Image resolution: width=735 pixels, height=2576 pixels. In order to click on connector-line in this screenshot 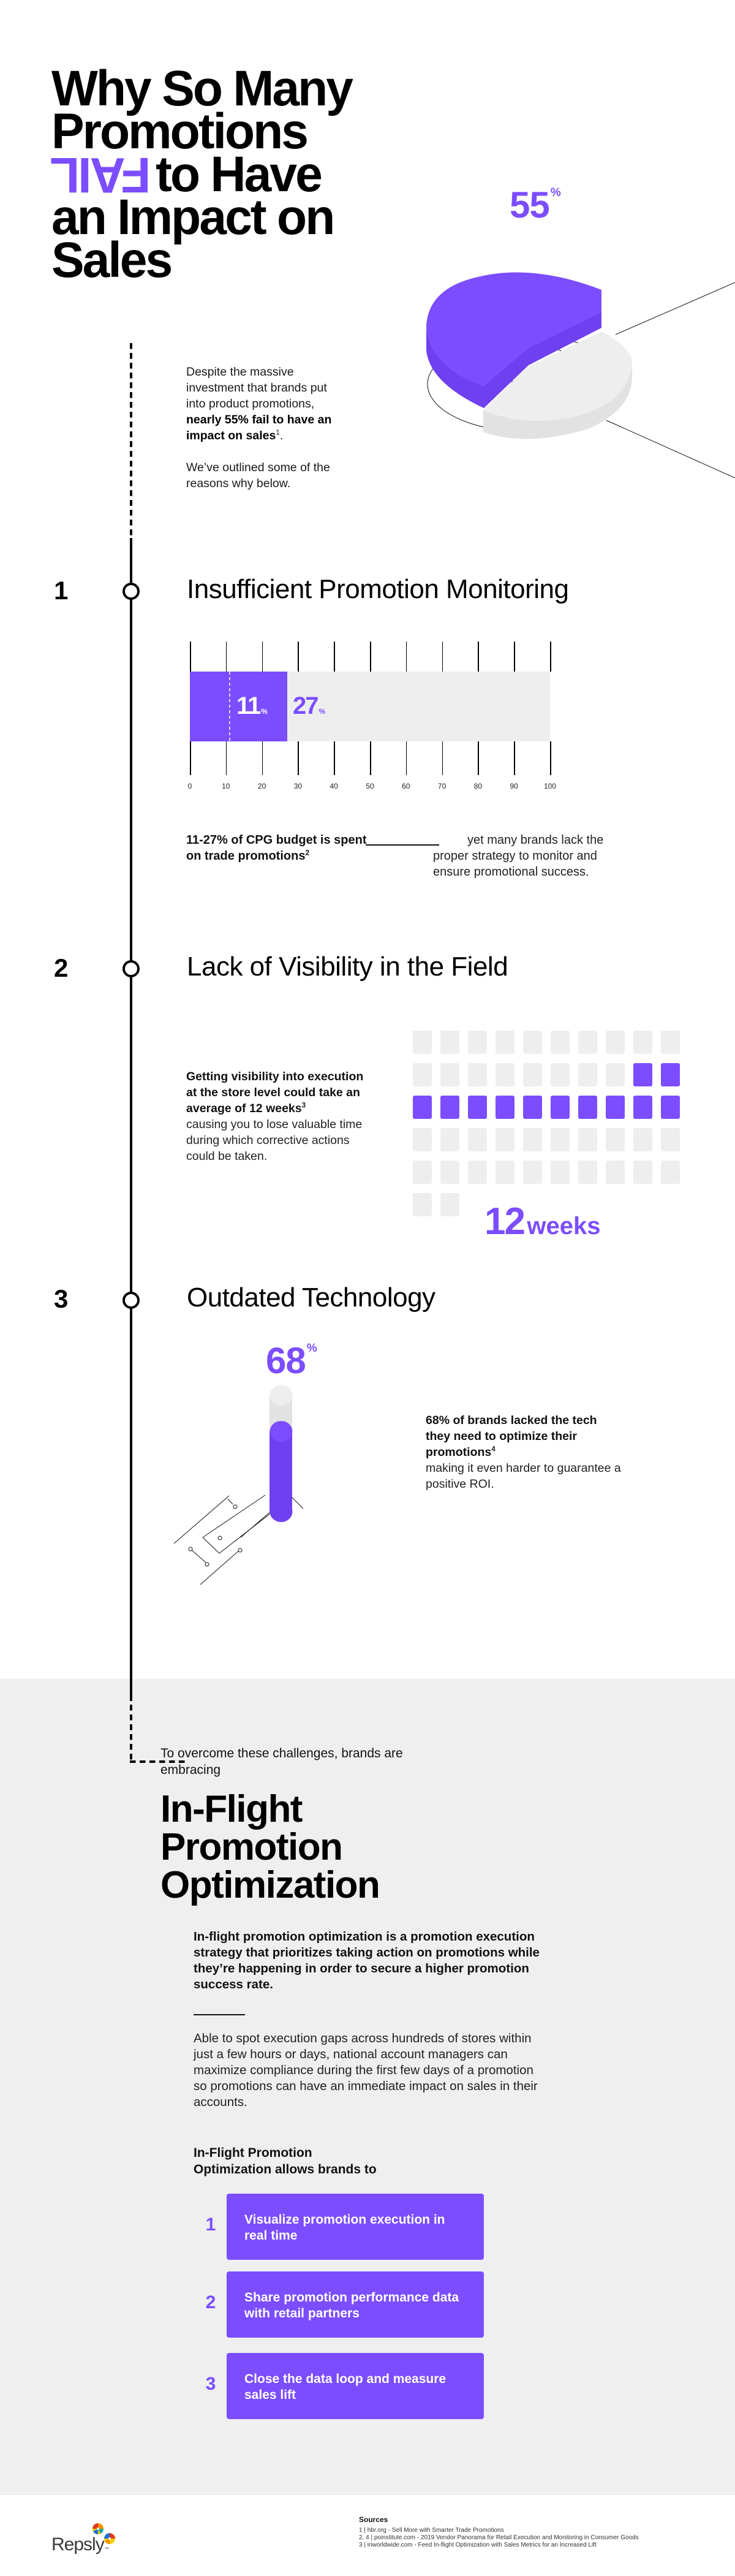, I will do `click(402, 845)`.